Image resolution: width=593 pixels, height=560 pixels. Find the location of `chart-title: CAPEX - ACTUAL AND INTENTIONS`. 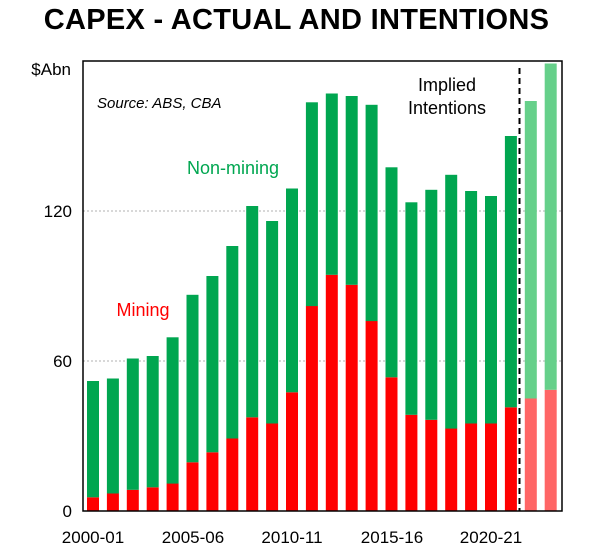

chart-title: CAPEX - ACTUAL AND INTENTIONS is located at coordinates (296, 20).